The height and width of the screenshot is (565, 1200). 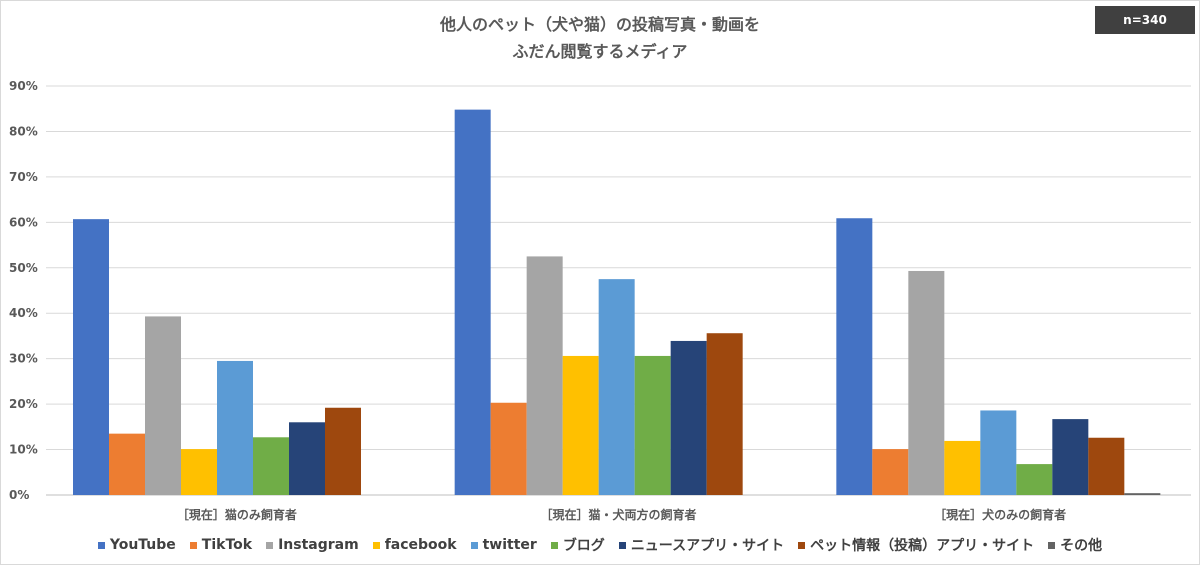 What do you see at coordinates (420, 545) in the screenshot?
I see `legend-label: facebook` at bounding box center [420, 545].